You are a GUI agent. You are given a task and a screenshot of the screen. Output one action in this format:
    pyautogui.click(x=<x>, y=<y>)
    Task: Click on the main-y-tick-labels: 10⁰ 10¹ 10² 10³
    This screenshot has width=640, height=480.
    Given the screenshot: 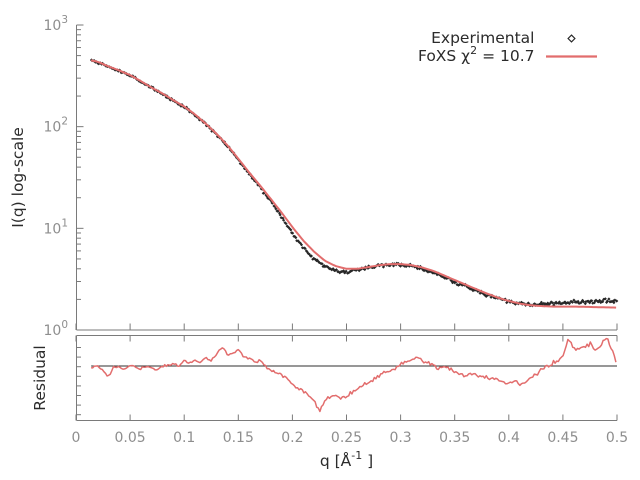 What is the action you would take?
    pyautogui.click(x=55, y=176)
    